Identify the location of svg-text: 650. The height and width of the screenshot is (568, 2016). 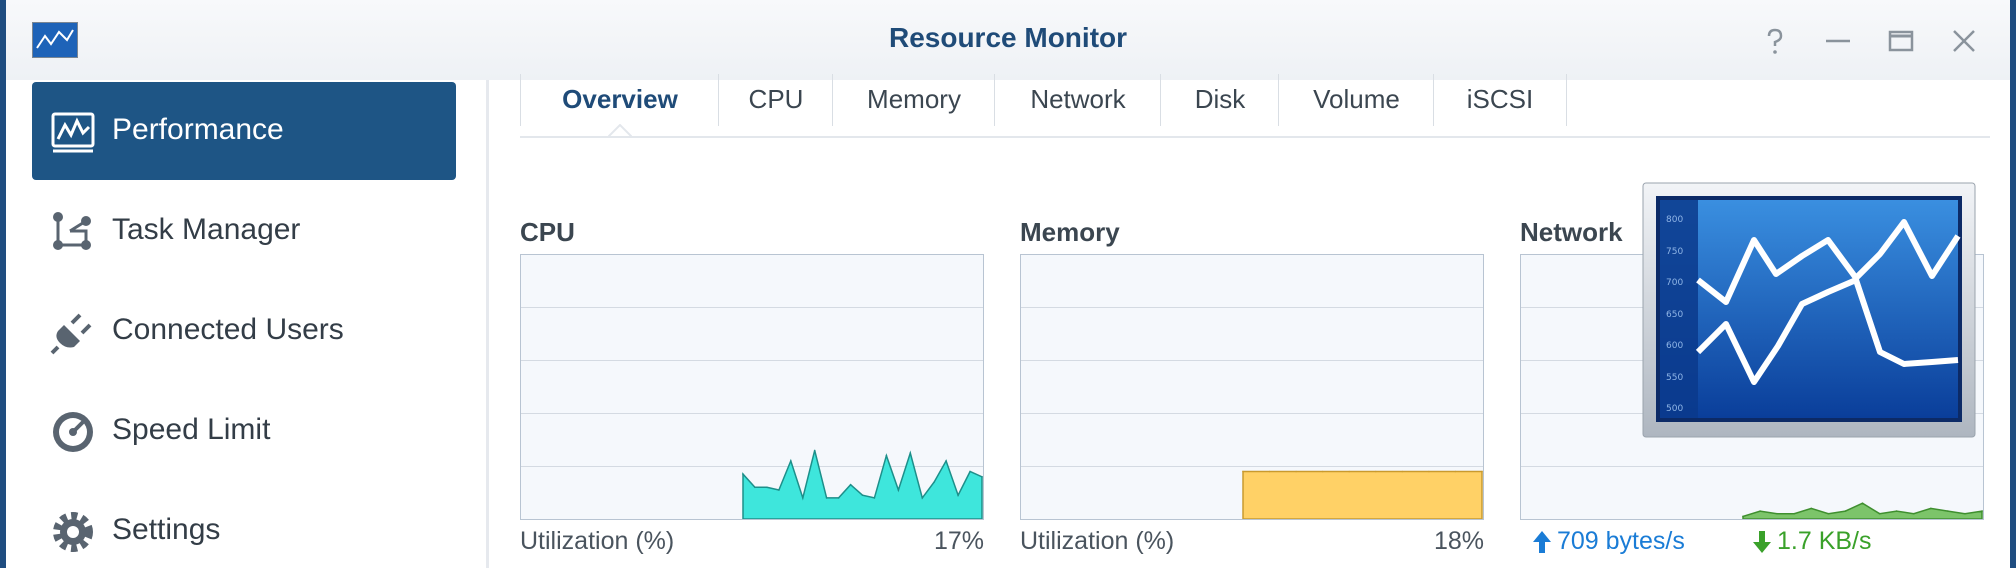
(1674, 315).